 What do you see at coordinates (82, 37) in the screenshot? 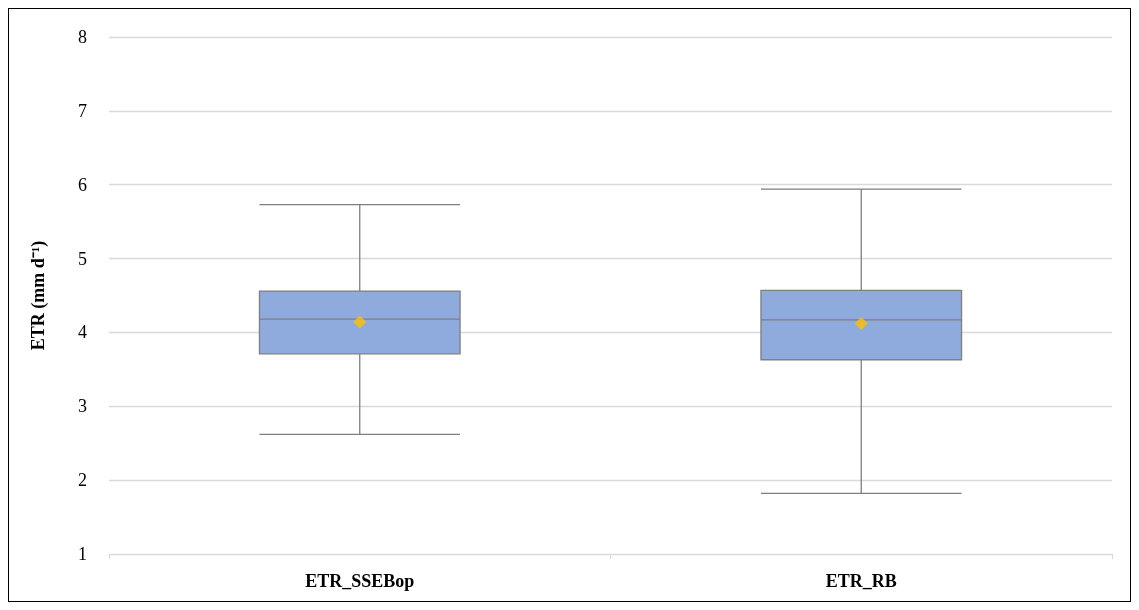
I see `y-tick-label: 8` at bounding box center [82, 37].